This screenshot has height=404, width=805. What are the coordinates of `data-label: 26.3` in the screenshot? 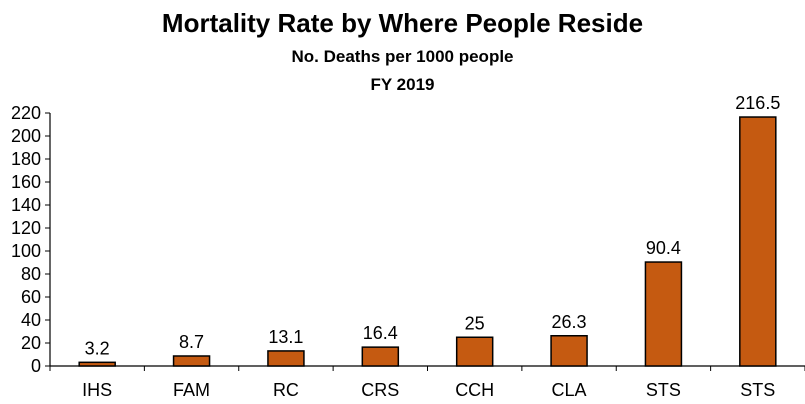 It's located at (569, 322).